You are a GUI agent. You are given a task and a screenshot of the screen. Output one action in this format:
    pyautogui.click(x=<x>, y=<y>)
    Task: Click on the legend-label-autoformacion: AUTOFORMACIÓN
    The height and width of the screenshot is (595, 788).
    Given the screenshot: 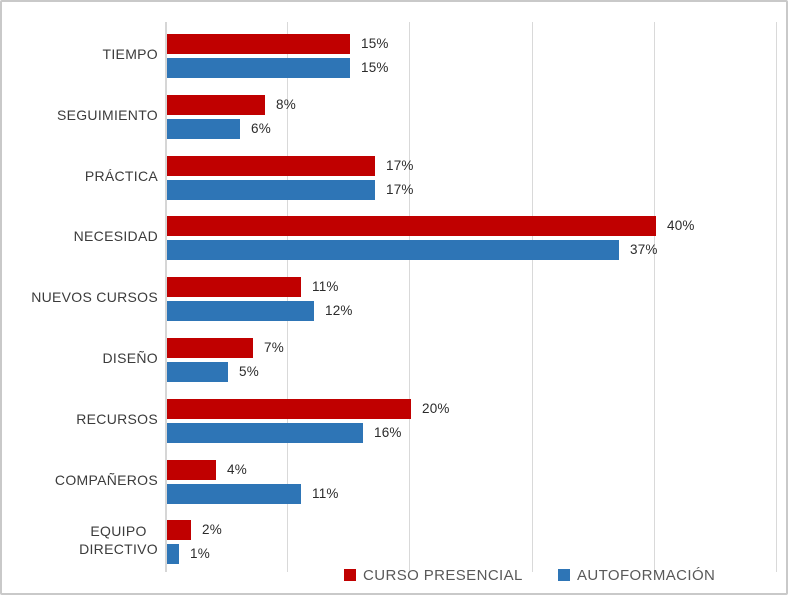 What is the action you would take?
    pyautogui.click(x=646, y=575)
    